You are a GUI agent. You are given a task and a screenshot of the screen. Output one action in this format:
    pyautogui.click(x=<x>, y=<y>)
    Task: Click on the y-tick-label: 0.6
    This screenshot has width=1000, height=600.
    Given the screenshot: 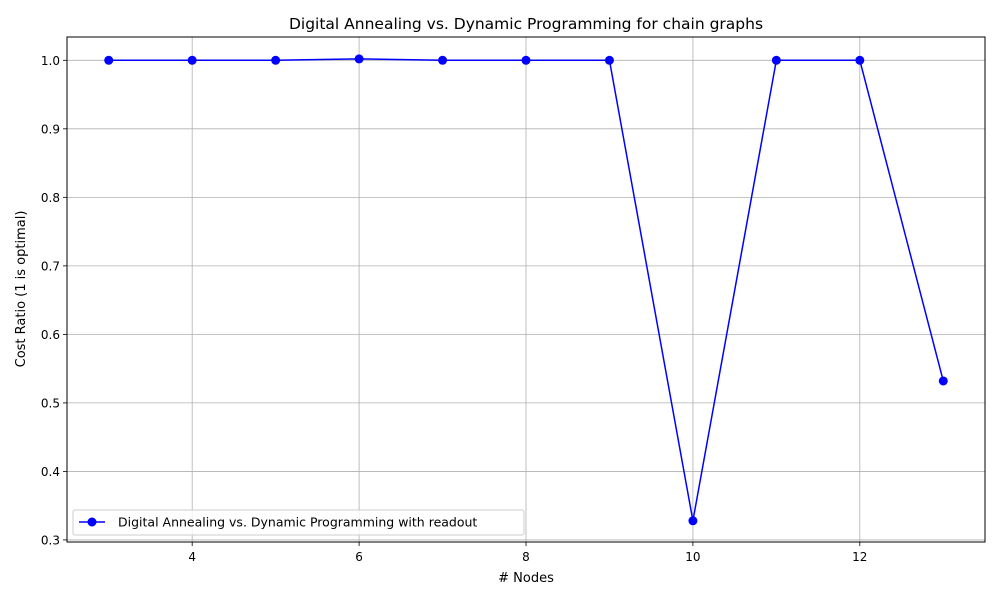 What is the action you would take?
    pyautogui.click(x=50, y=335)
    